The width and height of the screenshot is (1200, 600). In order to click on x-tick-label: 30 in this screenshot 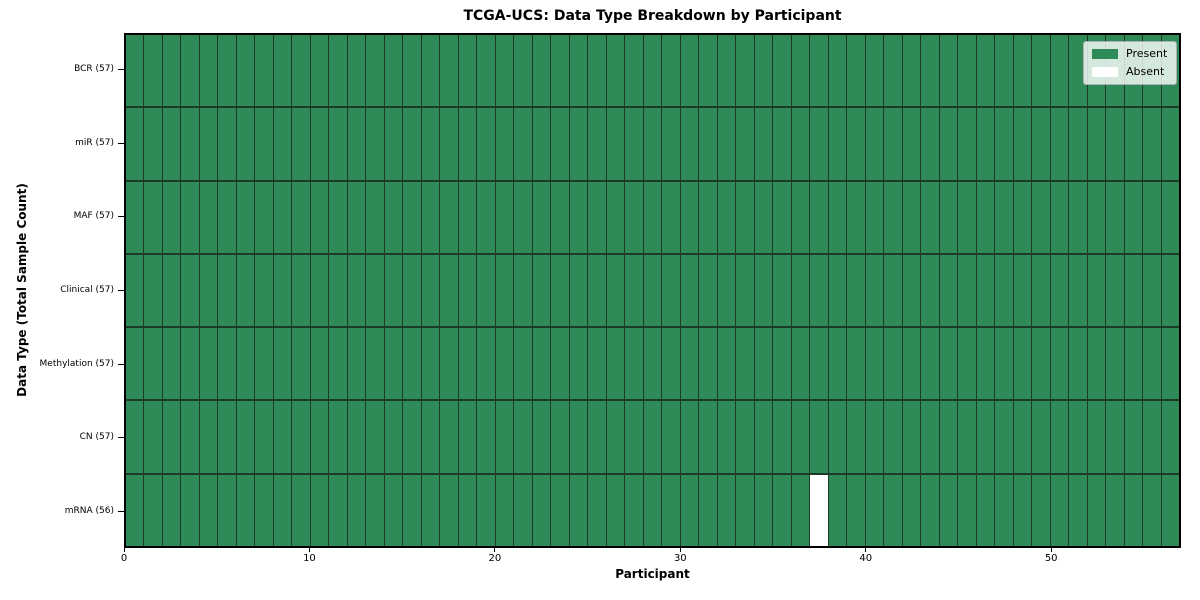, I will do `click(680, 558)`.